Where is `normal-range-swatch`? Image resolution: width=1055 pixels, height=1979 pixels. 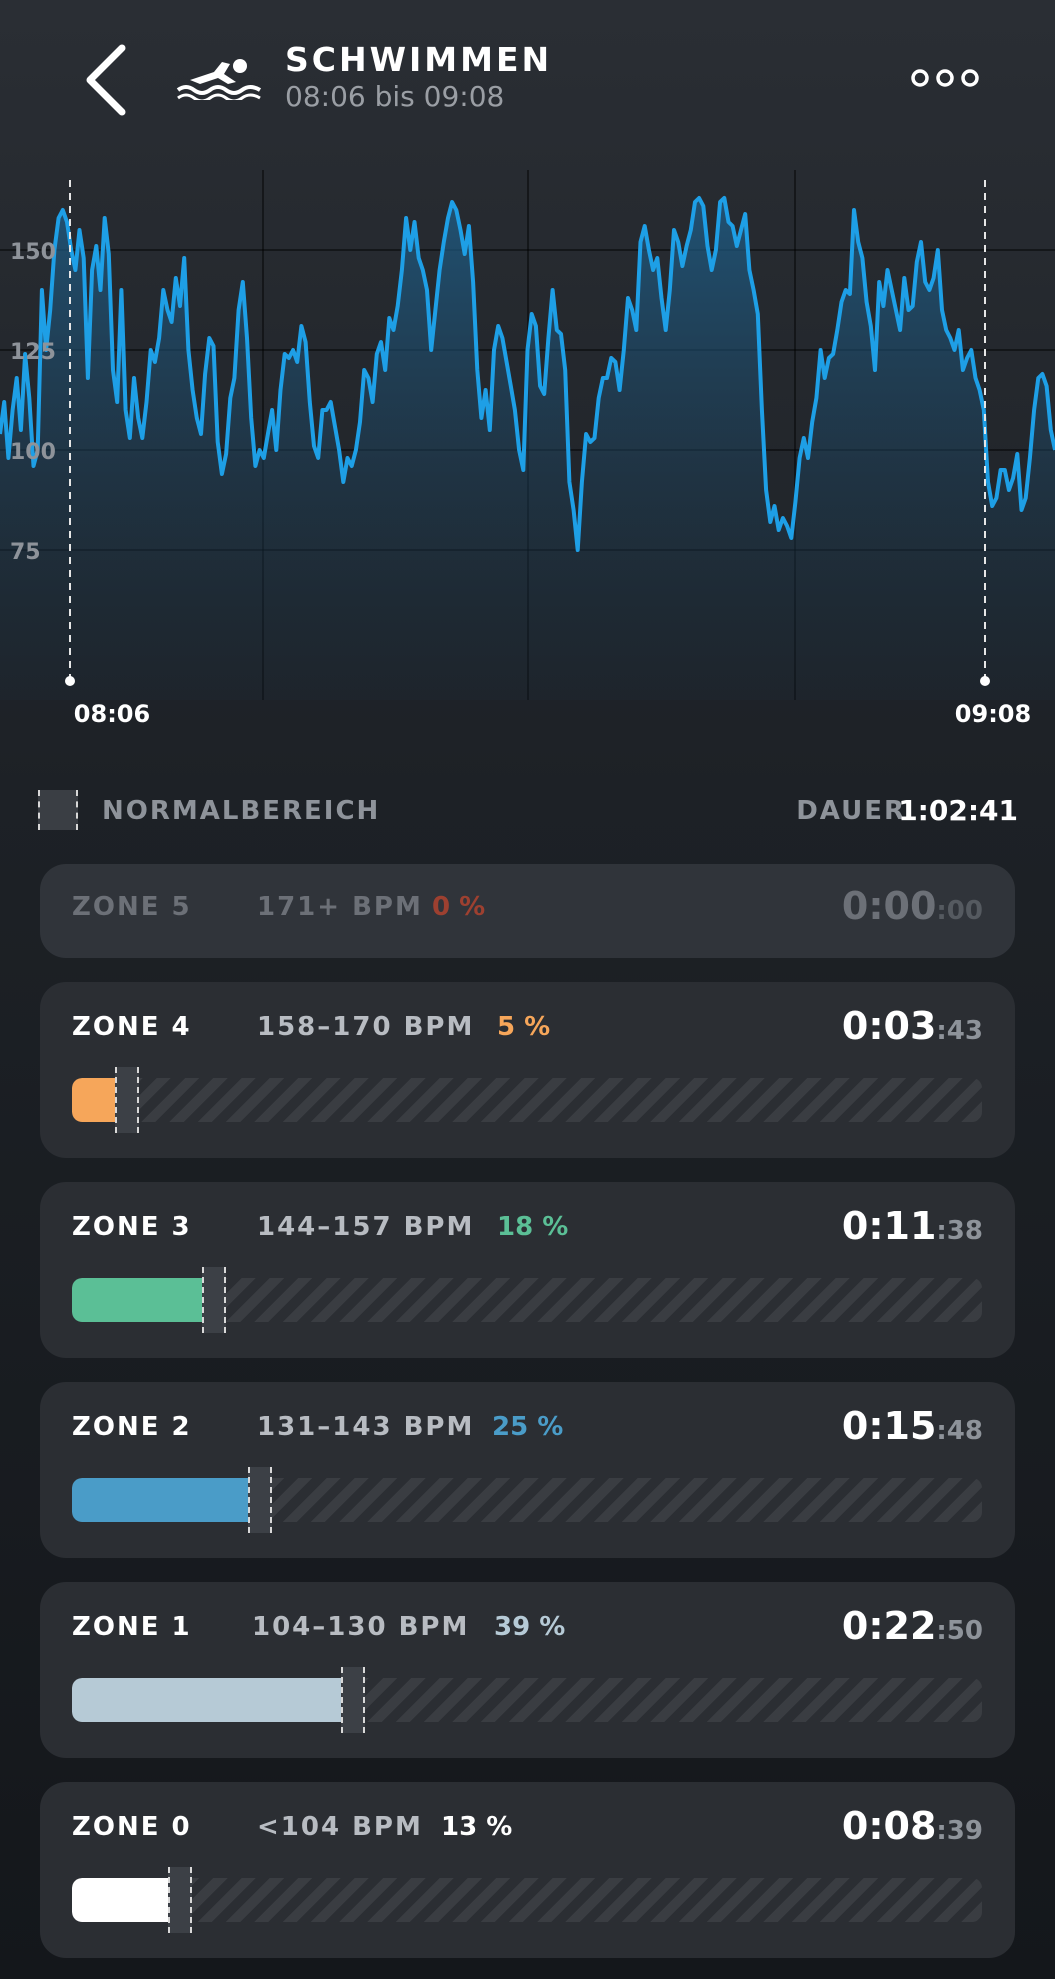
normal-range-swatch is located at coordinates (58, 810).